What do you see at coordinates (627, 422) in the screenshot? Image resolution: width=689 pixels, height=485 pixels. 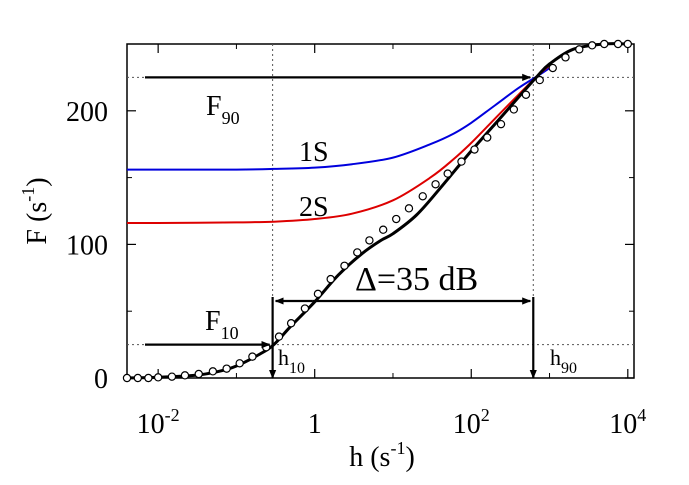 I see `x-tick-label-3: 10⁴` at bounding box center [627, 422].